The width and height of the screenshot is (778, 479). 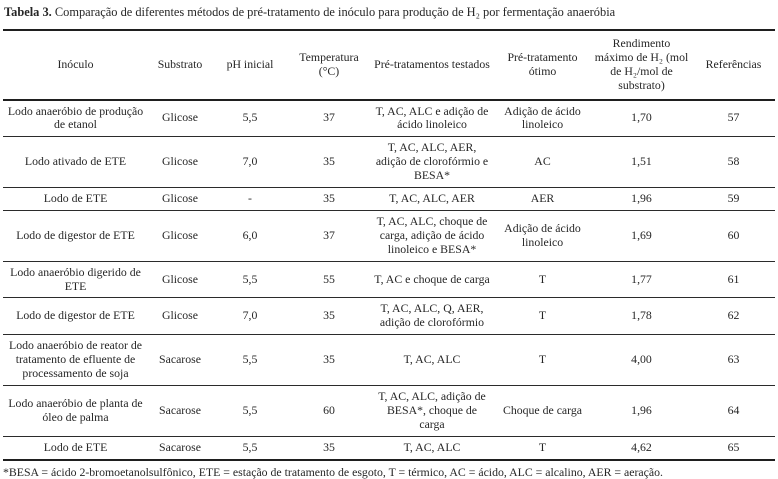 I want to click on cell-inoculo: Lodo anaeróbio digerido de ETE, so click(x=75, y=279).